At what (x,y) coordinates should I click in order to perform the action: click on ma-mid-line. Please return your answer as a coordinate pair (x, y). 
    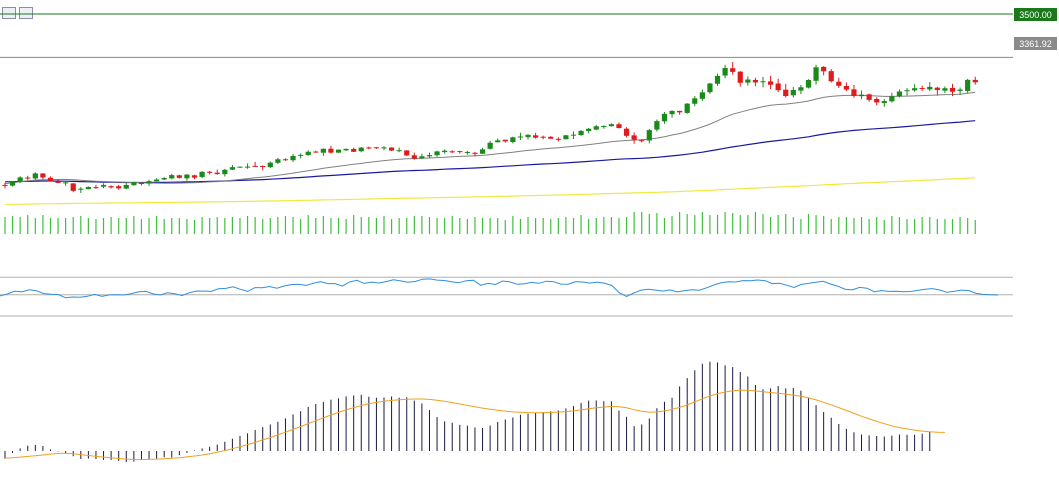
    Looking at the image, I should click on (490, 152).